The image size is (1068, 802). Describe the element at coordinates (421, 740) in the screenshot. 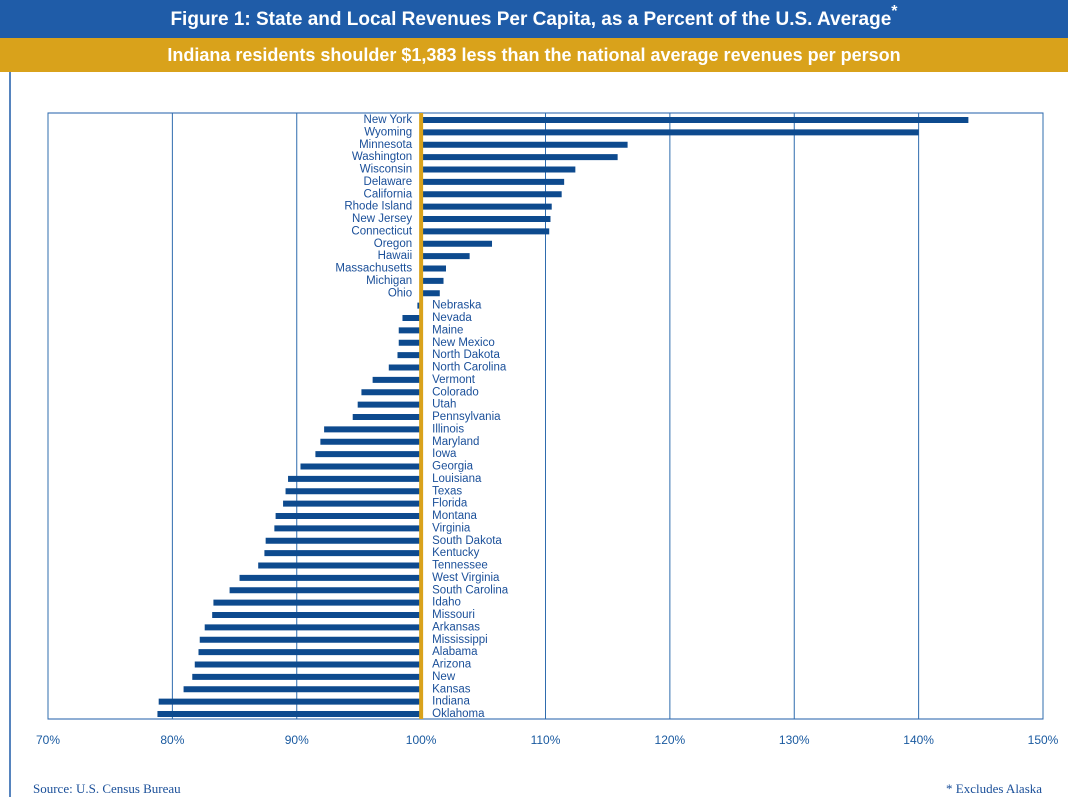

I see `x-tick-label: 100%` at that location.